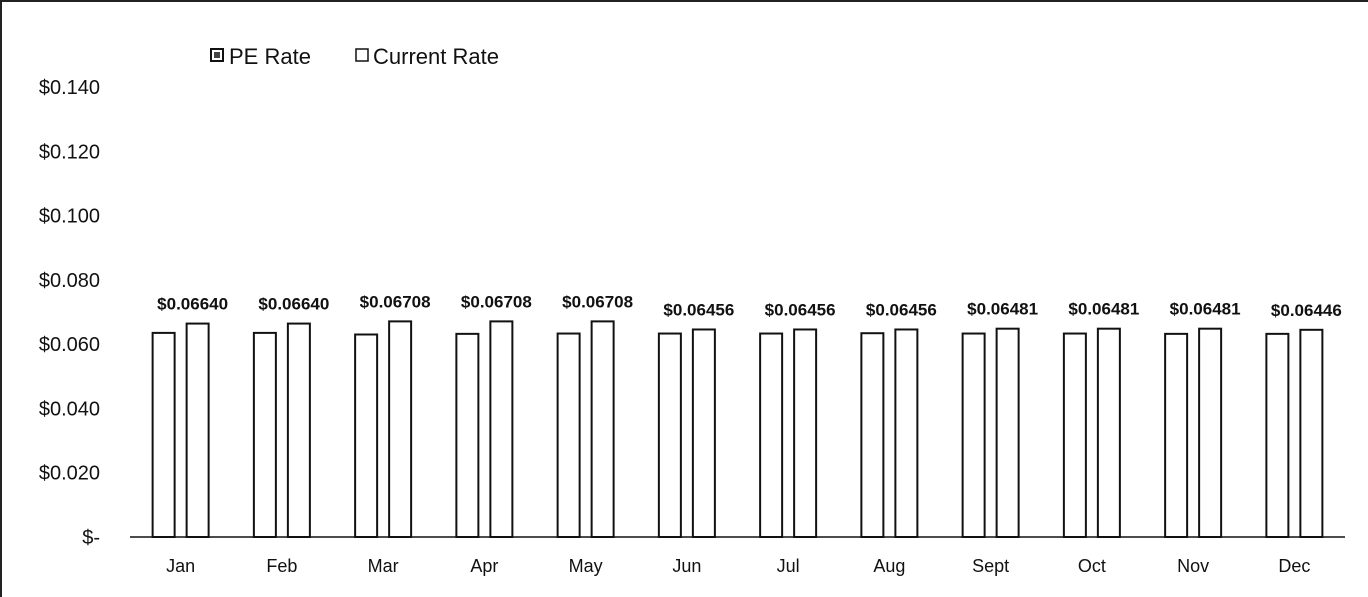  What do you see at coordinates (990, 566) in the screenshot?
I see `x-tick-label: Sept` at bounding box center [990, 566].